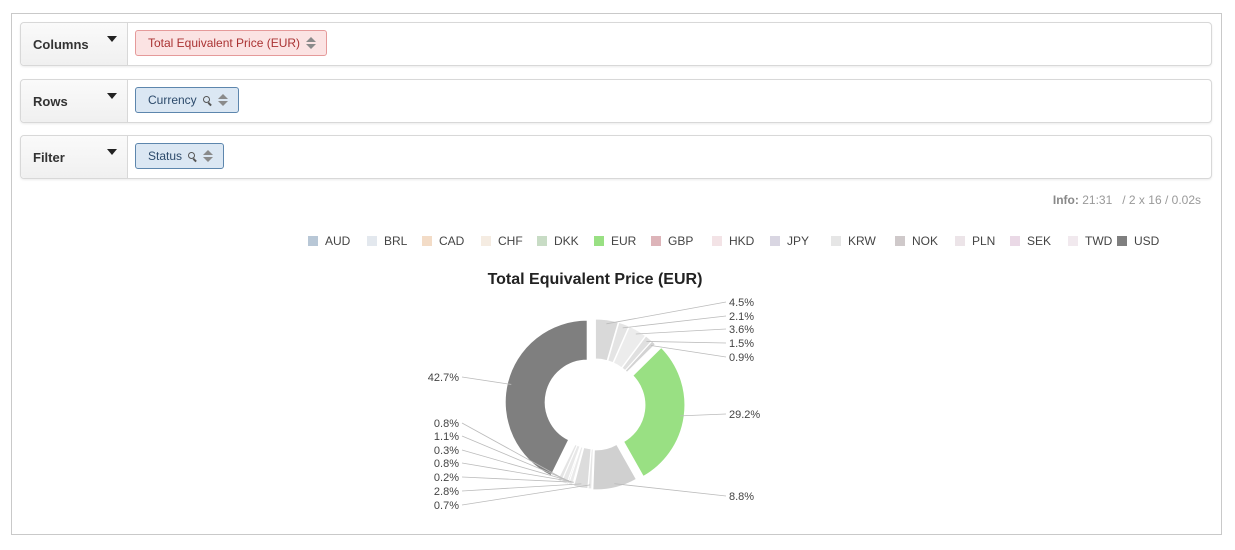  What do you see at coordinates (74, 157) in the screenshot?
I see `filter-dropdown: Filter` at bounding box center [74, 157].